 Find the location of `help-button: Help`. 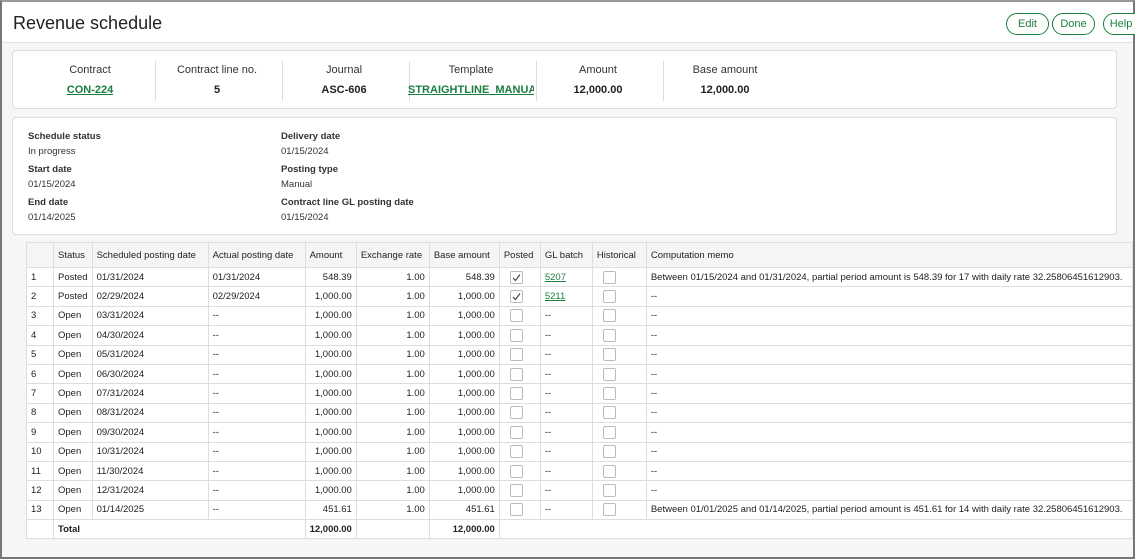

help-button: Help is located at coordinates (1119, 24).